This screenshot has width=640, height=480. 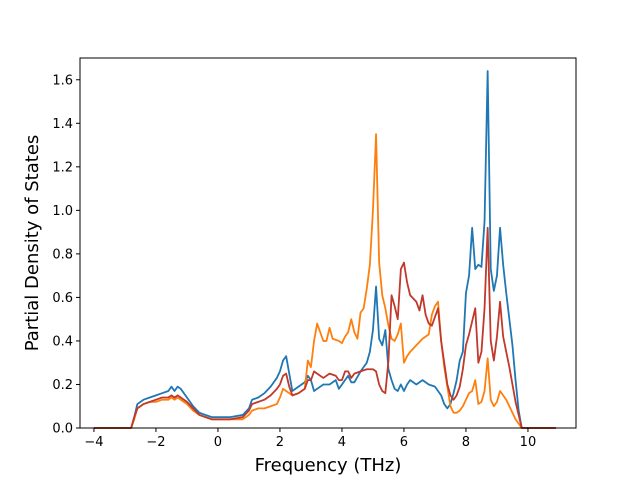 What do you see at coordinates (342, 442) in the screenshot?
I see `x-tick-label: 4` at bounding box center [342, 442].